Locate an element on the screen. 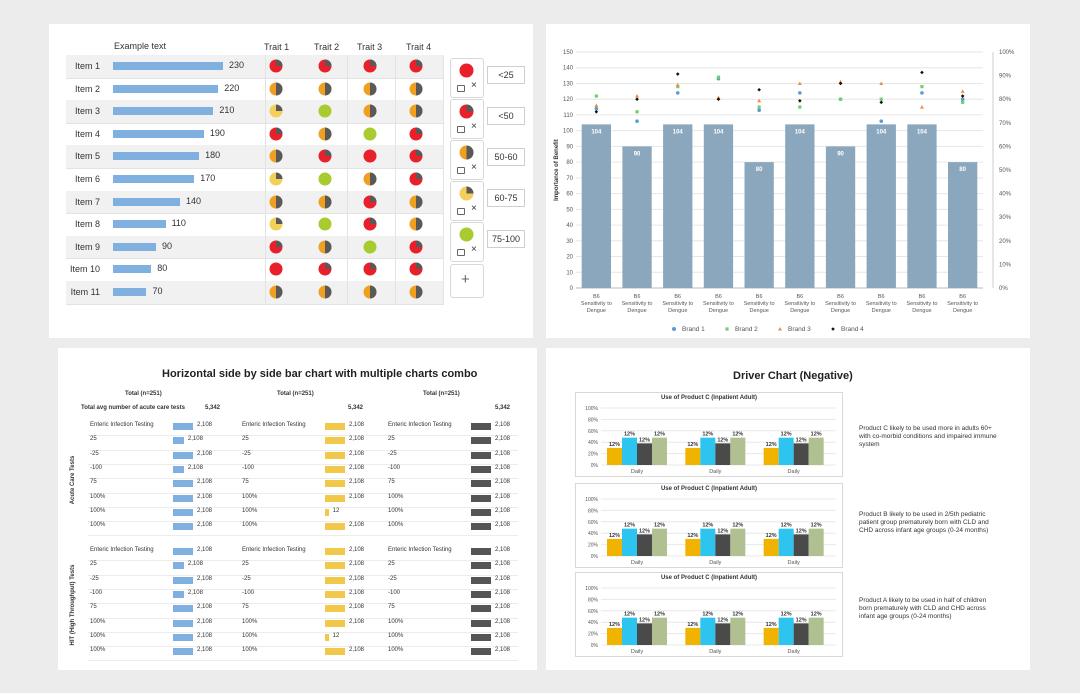  y-tick-label: 20% is located at coordinates (593, 635).